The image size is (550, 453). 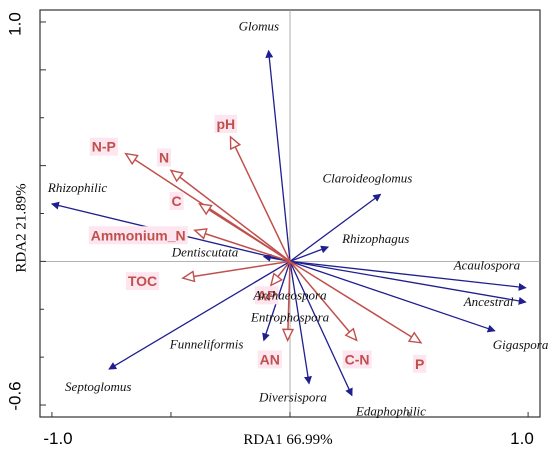 I want to click on env-arrow-ammonium-n, so click(x=243, y=246).